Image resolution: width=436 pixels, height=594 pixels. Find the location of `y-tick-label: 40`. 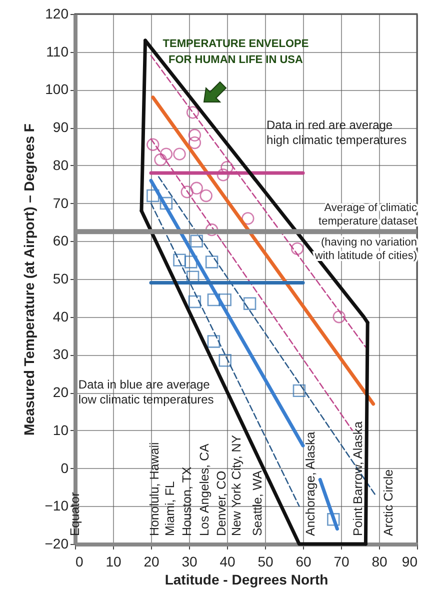

y-tick-label: 40 is located at coordinates (60, 316).